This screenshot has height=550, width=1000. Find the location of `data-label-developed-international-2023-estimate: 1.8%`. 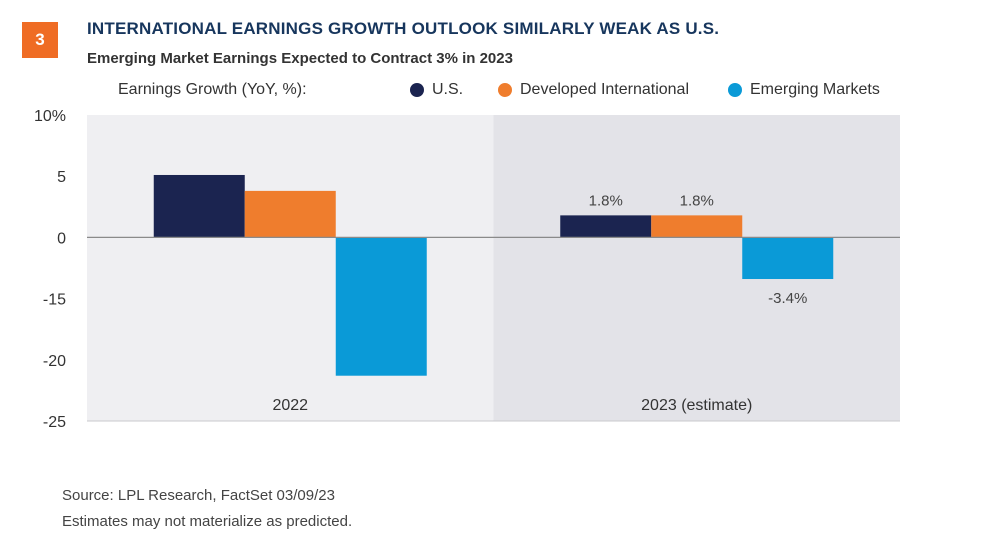

data-label-developed-international-2023-estimate: 1.8% is located at coordinates (697, 200).